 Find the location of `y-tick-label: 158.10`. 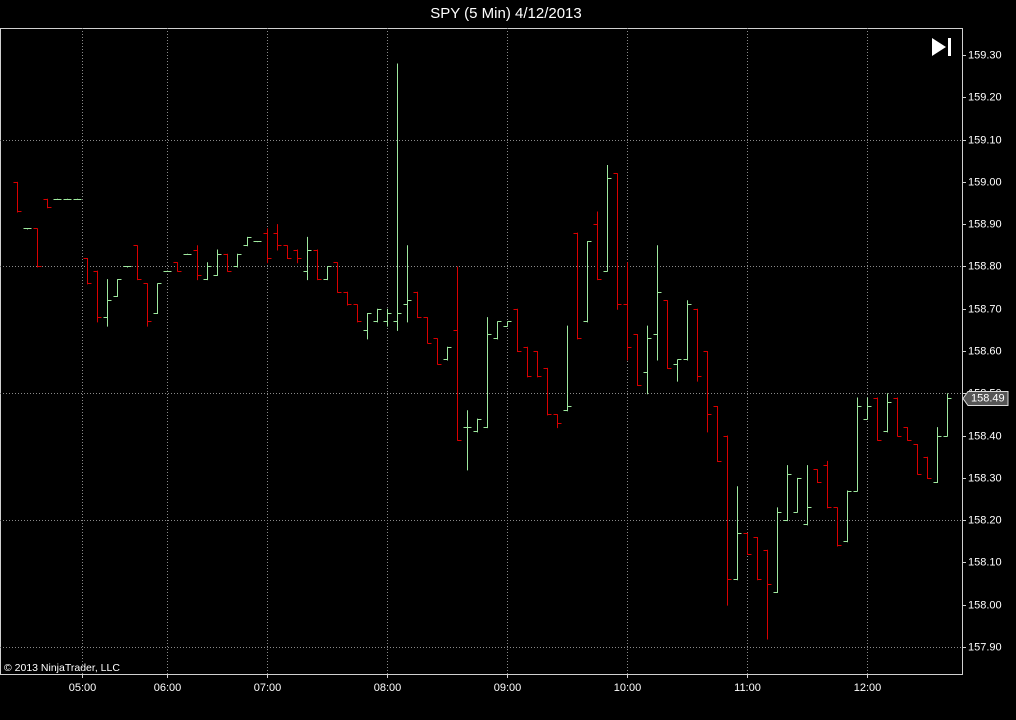

y-tick-label: 158.10 is located at coordinates (985, 562).